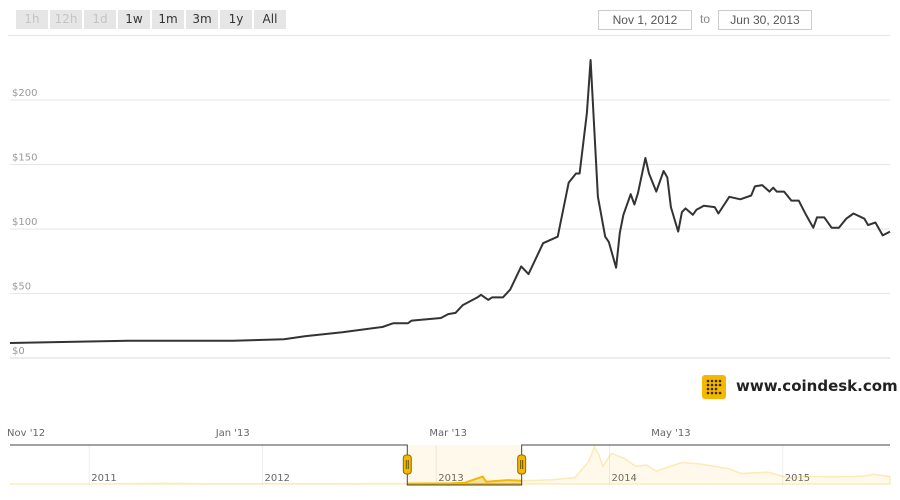 This screenshot has width=900, height=500. I want to click on range-button-3m: 3m, so click(202, 19).